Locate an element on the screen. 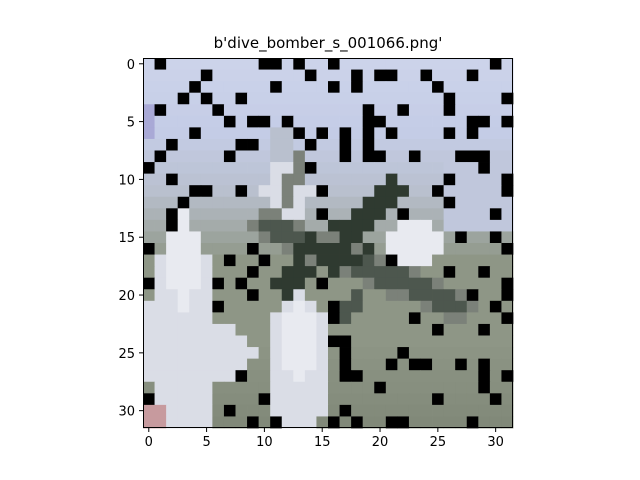 The image size is (640, 480). y-tick-label: 5 is located at coordinates (131, 123).